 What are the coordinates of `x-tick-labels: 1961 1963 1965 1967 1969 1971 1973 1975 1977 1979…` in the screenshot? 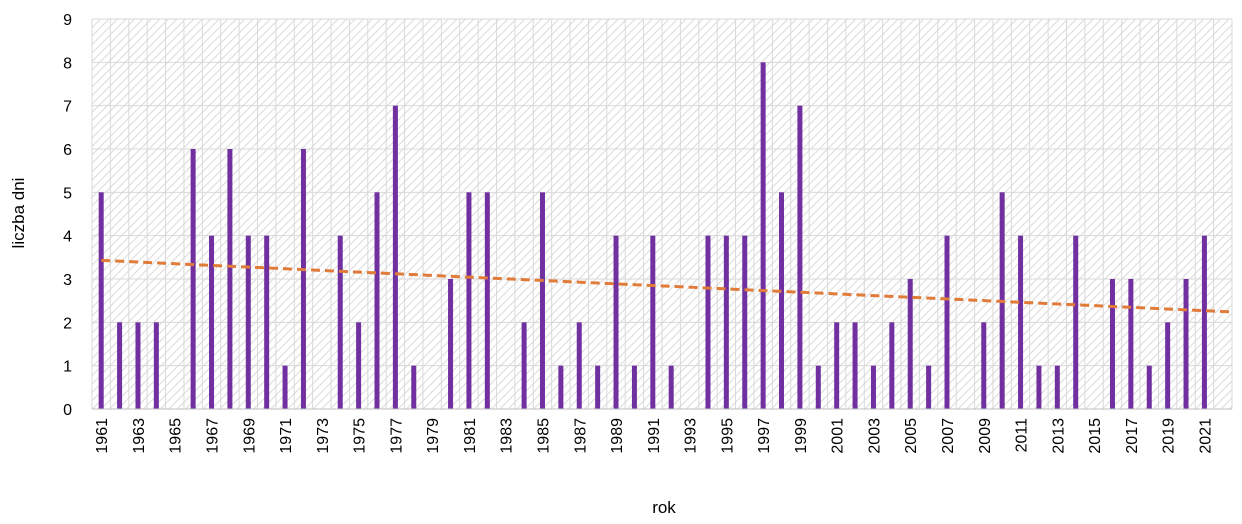 It's located at (654, 436).